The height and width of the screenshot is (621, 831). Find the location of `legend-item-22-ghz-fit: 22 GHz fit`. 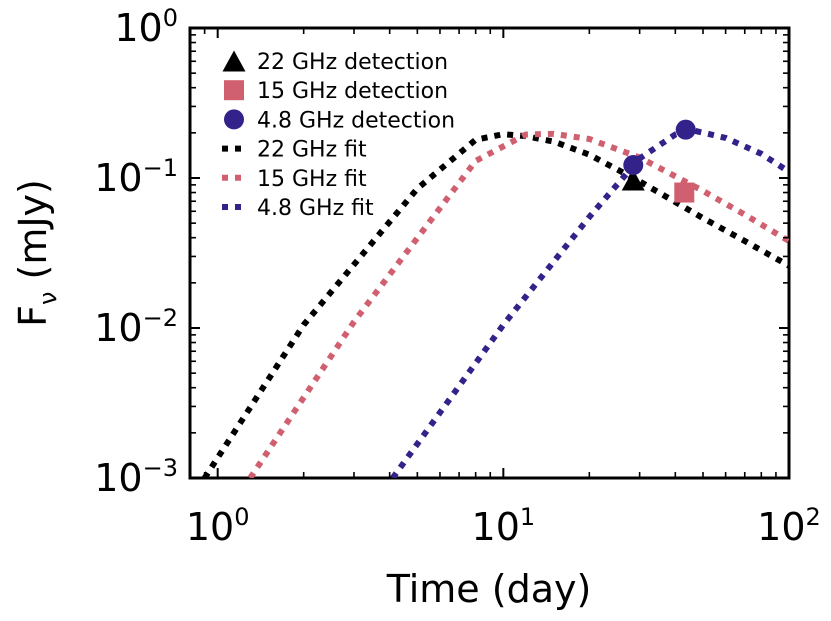

legend-item-22-ghz-fit: 22 GHz fit is located at coordinates (294, 150).